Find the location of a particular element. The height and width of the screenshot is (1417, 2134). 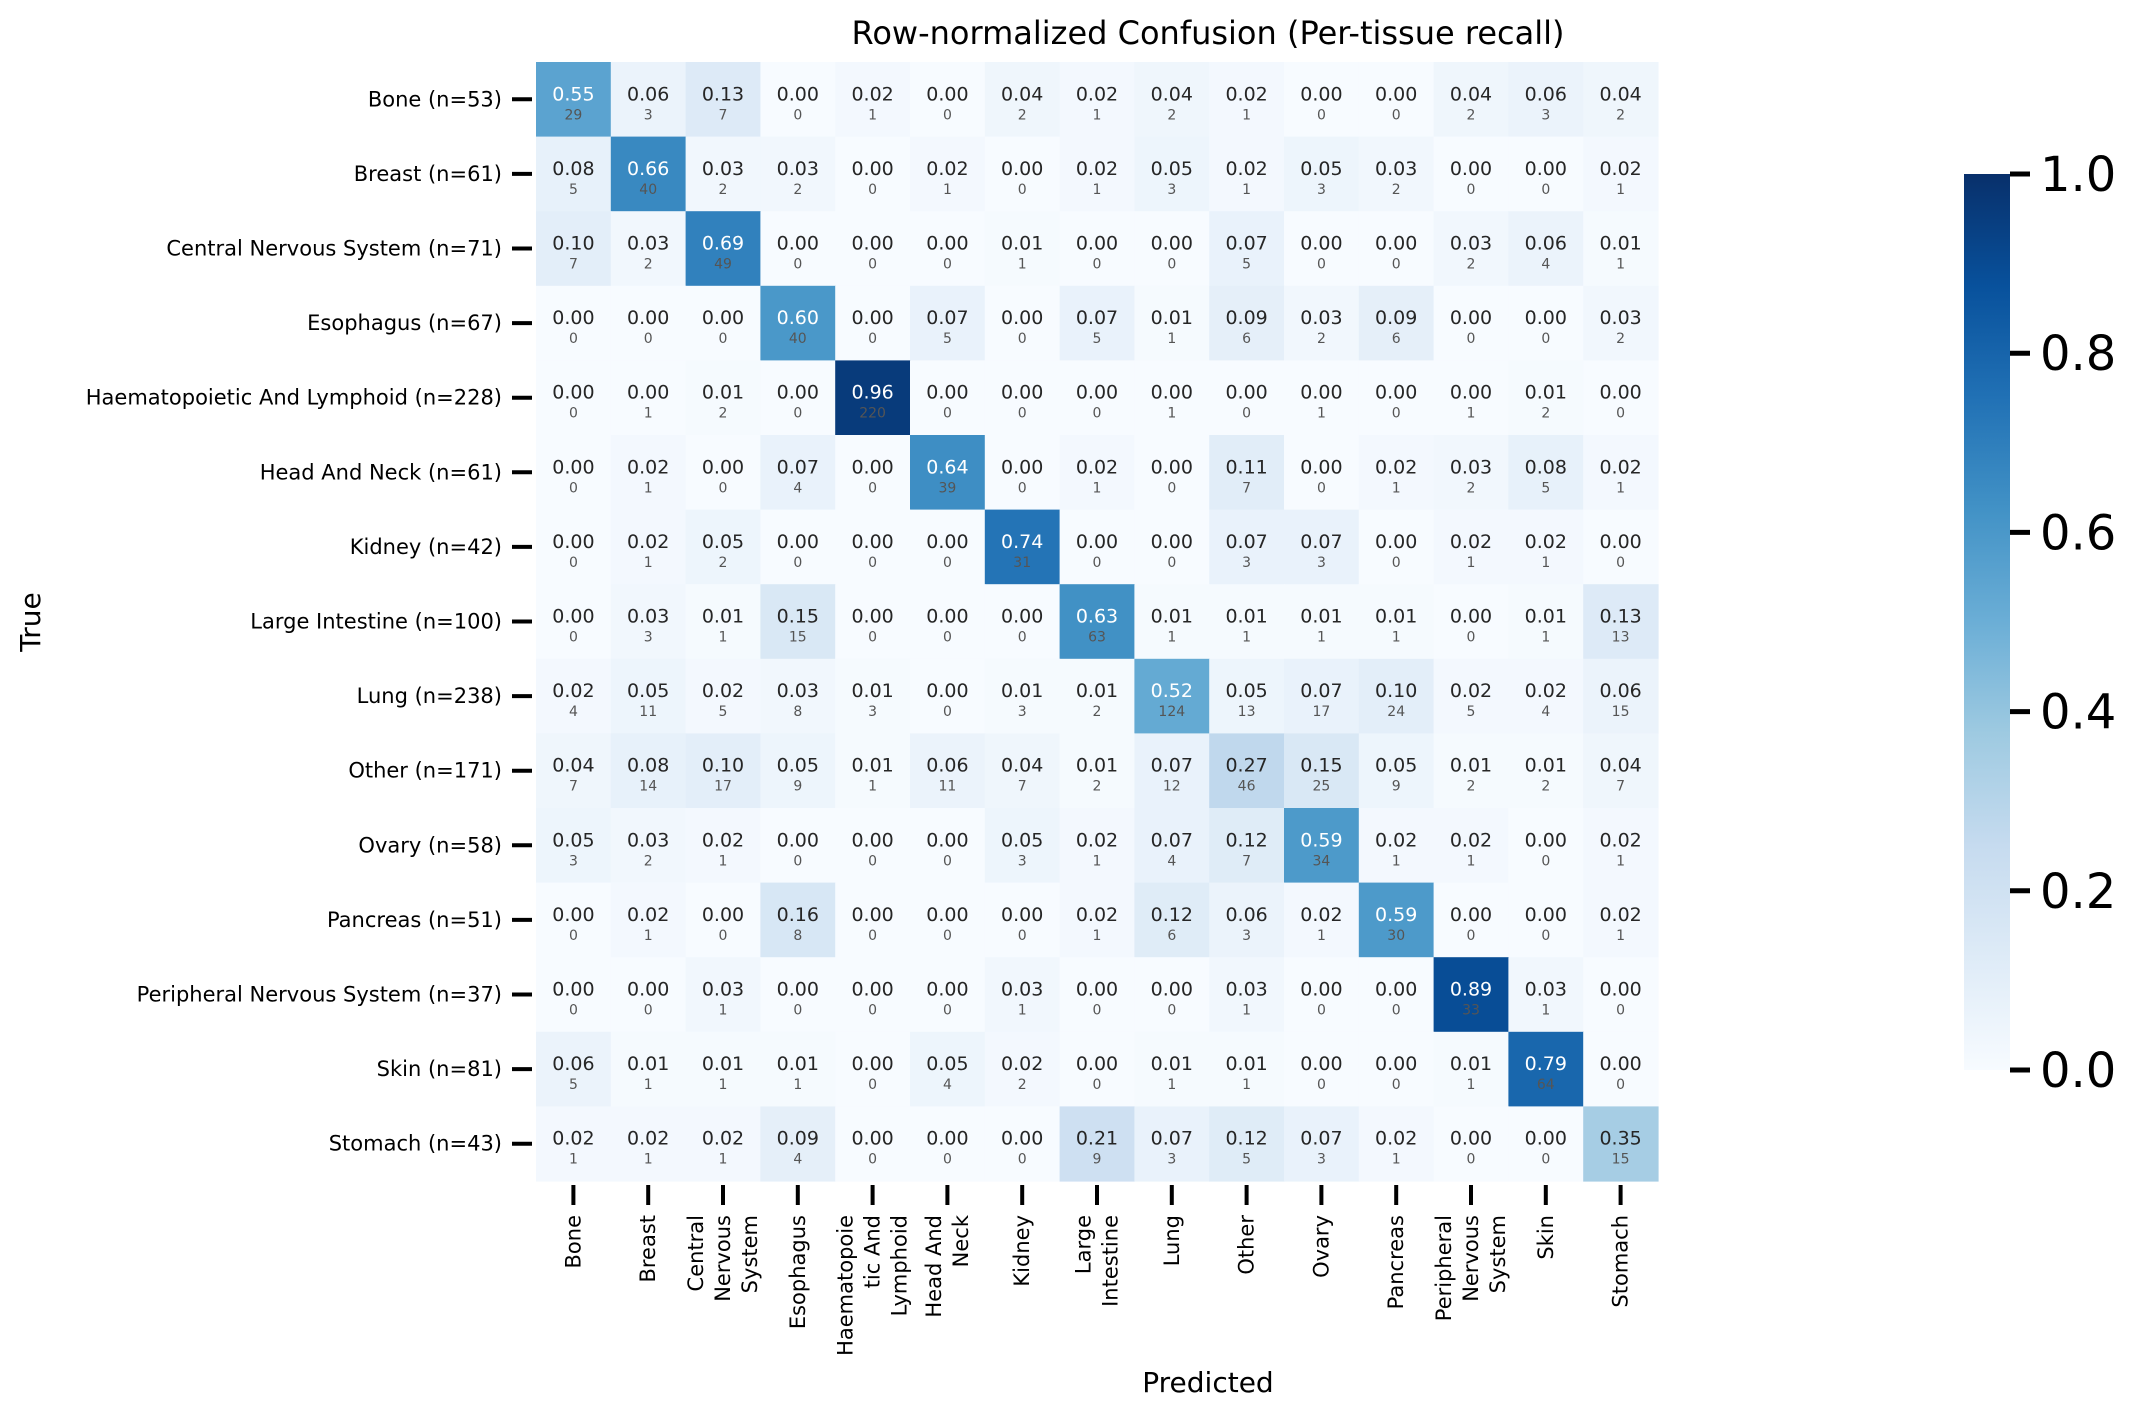

cell-value-label: 0.05 is located at coordinates (1172, 169).